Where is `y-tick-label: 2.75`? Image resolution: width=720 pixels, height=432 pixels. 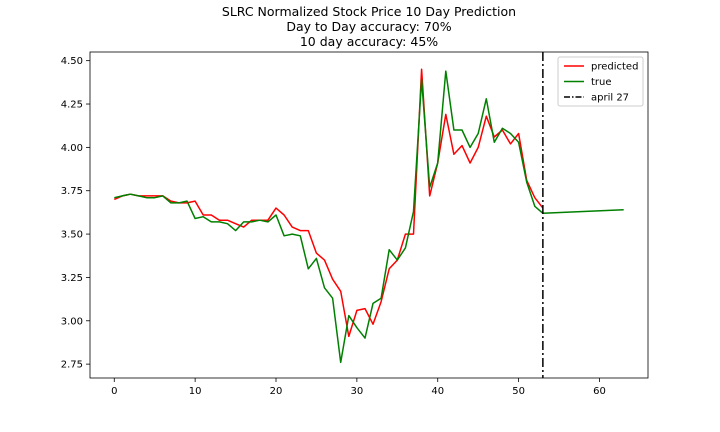
y-tick-label: 2.75 is located at coordinates (72, 365).